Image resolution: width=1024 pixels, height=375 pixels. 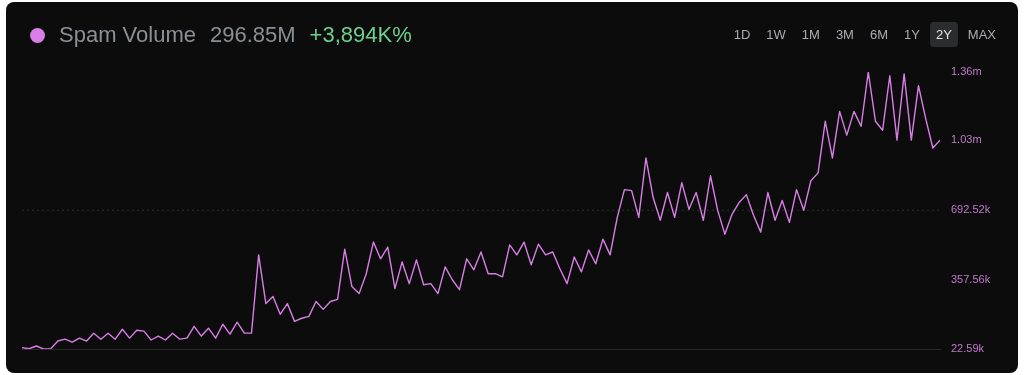 What do you see at coordinates (776, 35) in the screenshot?
I see `text: 1W` at bounding box center [776, 35].